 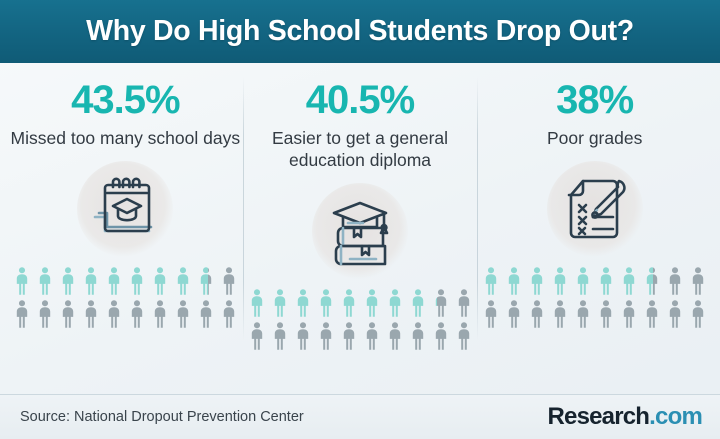 What do you see at coordinates (594, 209) in the screenshot?
I see `test-paper-pen-icon` at bounding box center [594, 209].